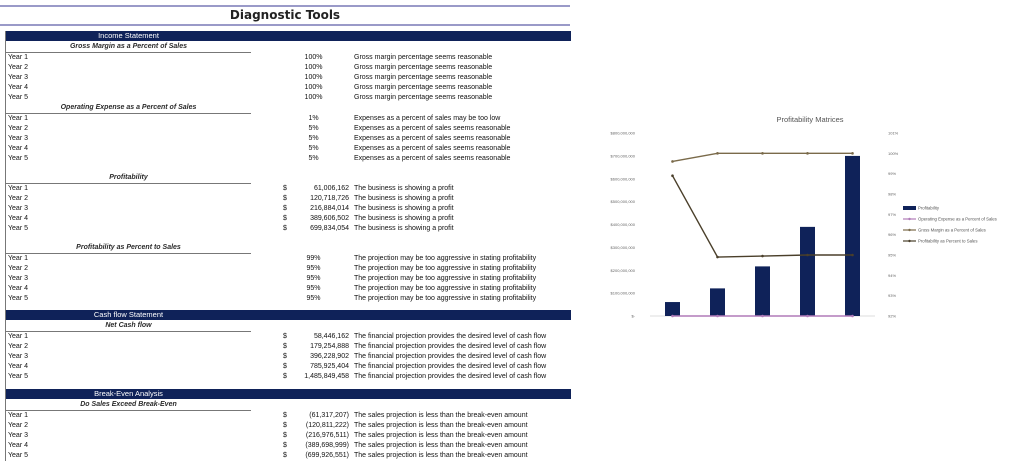 The height and width of the screenshot is (467, 1024). What do you see at coordinates (623, 293) in the screenshot?
I see `y-left-tick-label: $100,000,000` at bounding box center [623, 293].